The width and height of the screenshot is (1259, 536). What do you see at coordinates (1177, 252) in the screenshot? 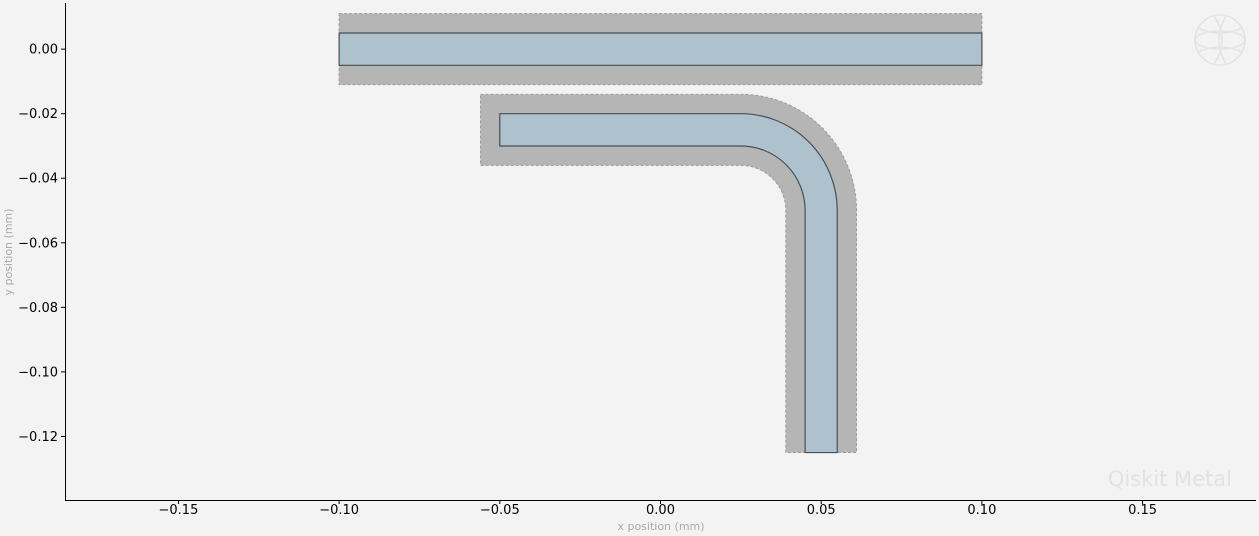
I see `watermark: Qiskit Metal` at bounding box center [1177, 252].